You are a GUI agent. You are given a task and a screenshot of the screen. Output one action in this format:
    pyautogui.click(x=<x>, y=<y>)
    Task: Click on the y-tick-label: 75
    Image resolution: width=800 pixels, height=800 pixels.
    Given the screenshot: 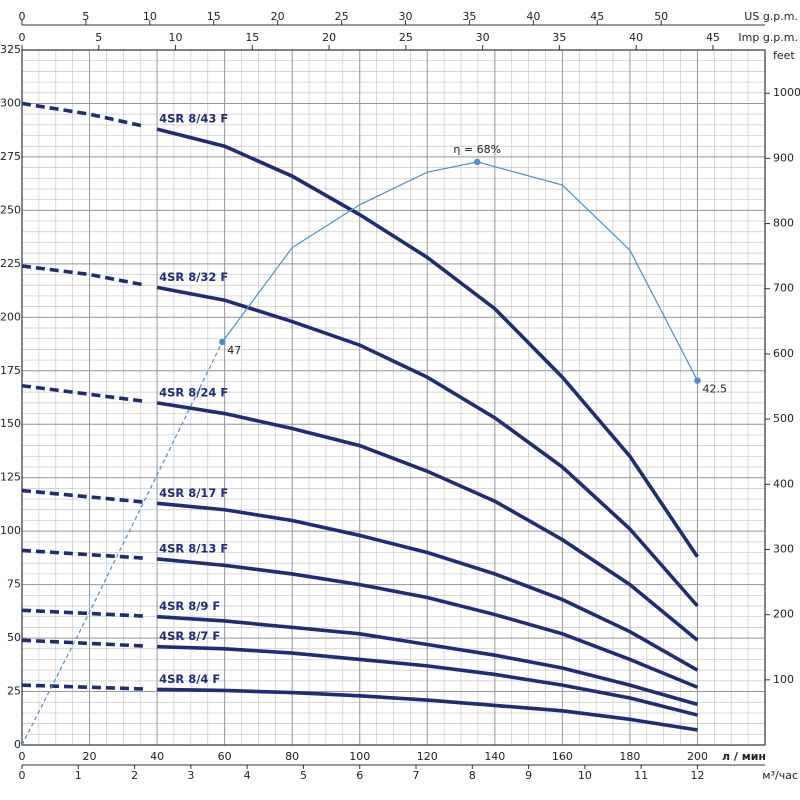 What is the action you would take?
    pyautogui.click(x=14, y=584)
    